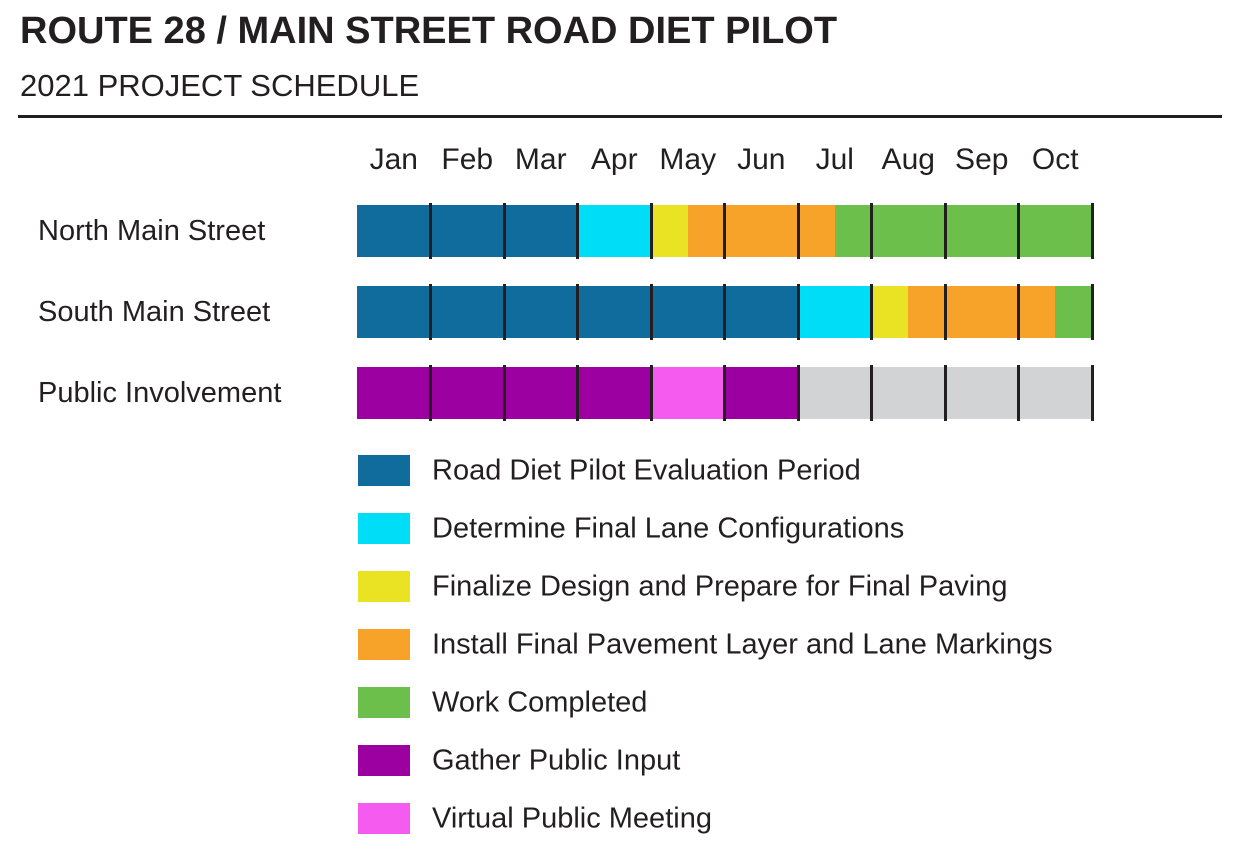 This screenshot has height=864, width=1240. Describe the element at coordinates (556, 760) in the screenshot. I see `legend-label: Gather Public Input` at that location.